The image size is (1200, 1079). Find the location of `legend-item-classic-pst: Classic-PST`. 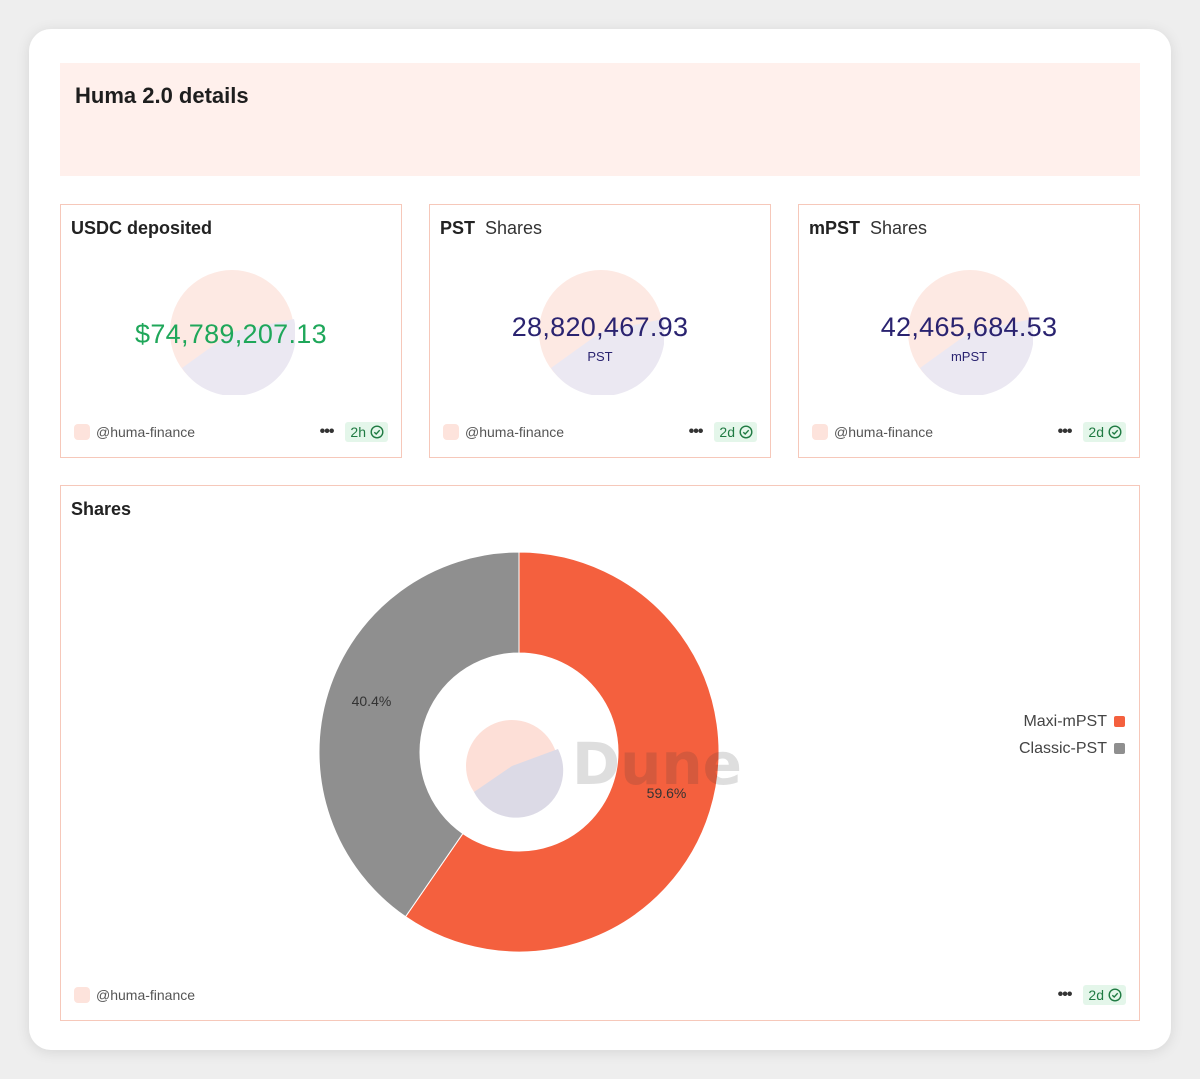

legend-item-classic-pst: Classic-PST is located at coordinates (1072, 748).